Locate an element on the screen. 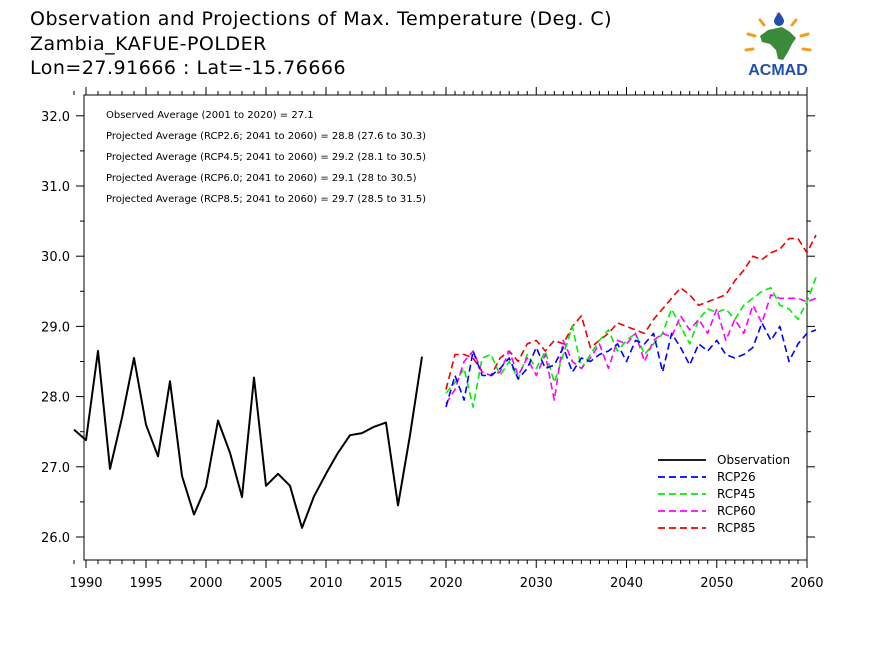  x-tick-label: 2015 is located at coordinates (385, 583).